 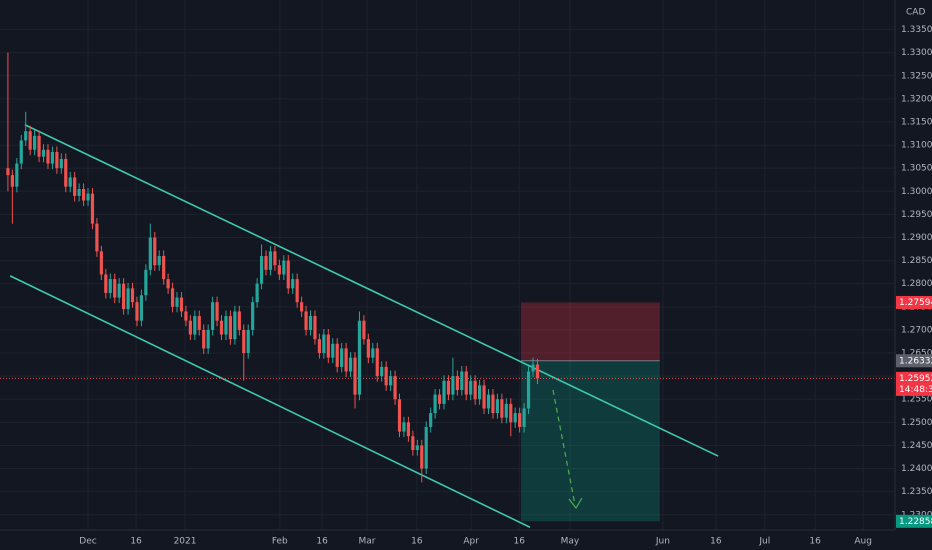 I want to click on y-tick-label: 1.30000, so click(x=916, y=192).